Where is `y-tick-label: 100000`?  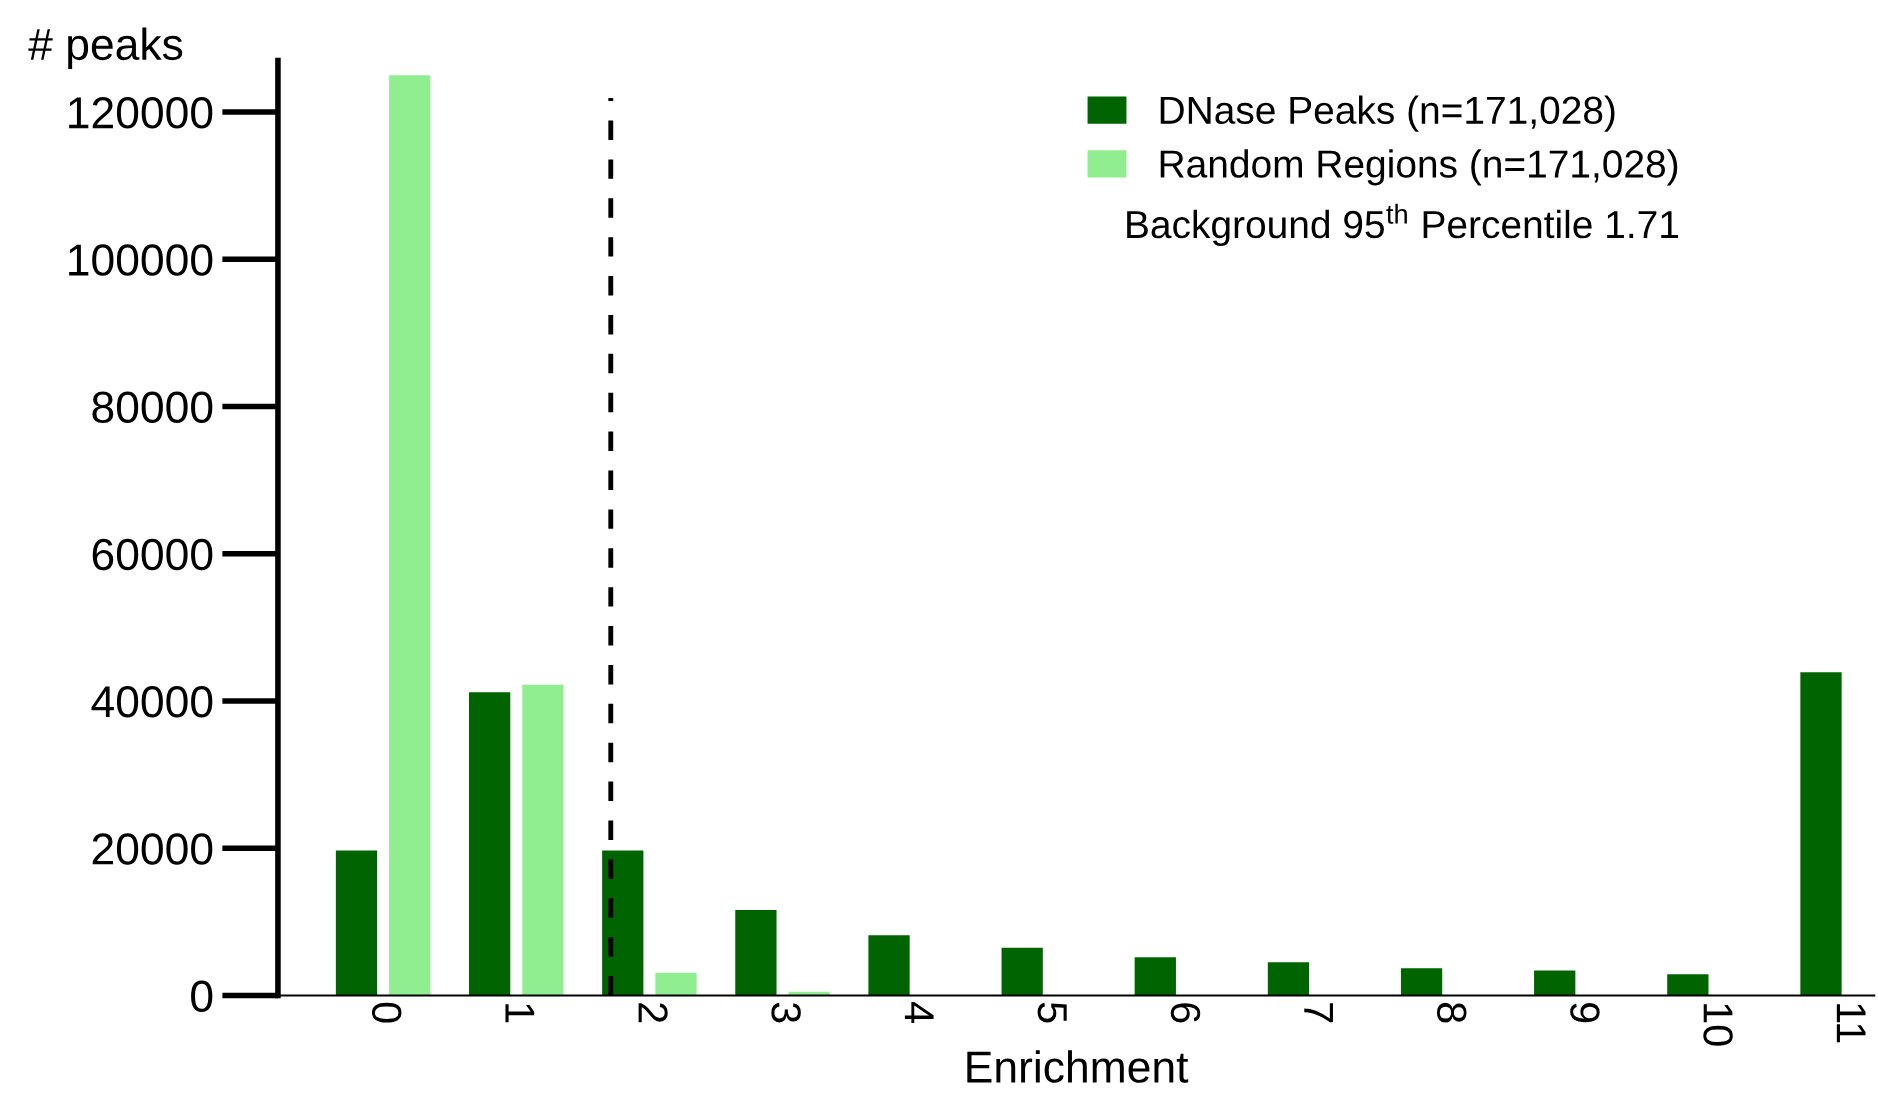
y-tick-label: 100000 is located at coordinates (141, 260).